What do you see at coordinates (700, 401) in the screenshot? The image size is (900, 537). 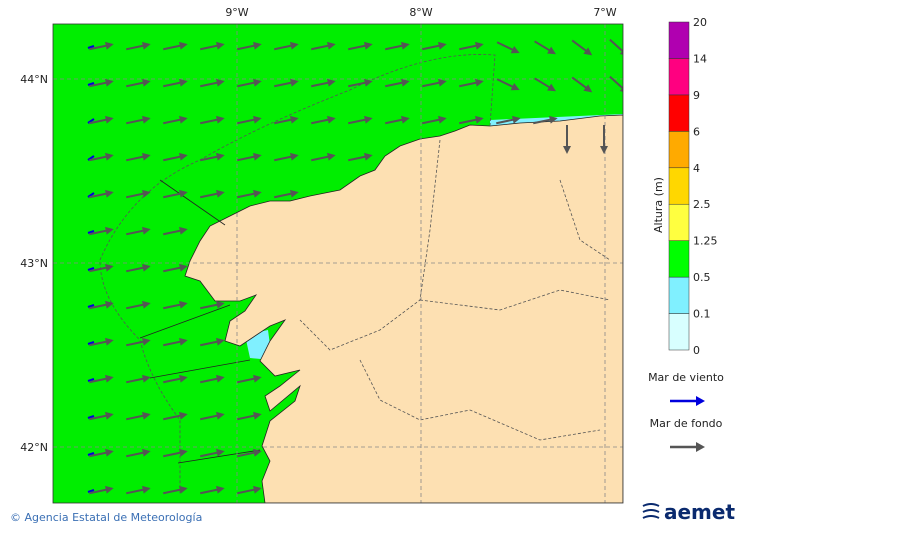 I see `legend-arrow-head` at bounding box center [700, 401].